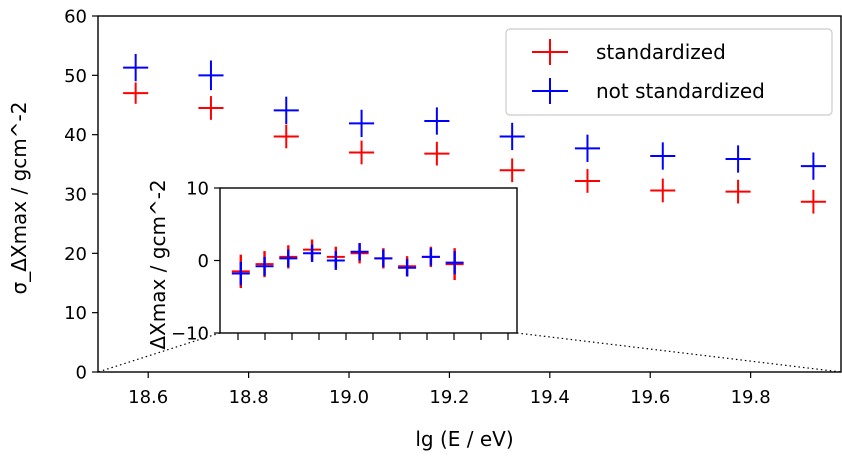 The width and height of the screenshot is (842, 456). I want to click on legend-entry: not standardized, so click(648, 91).